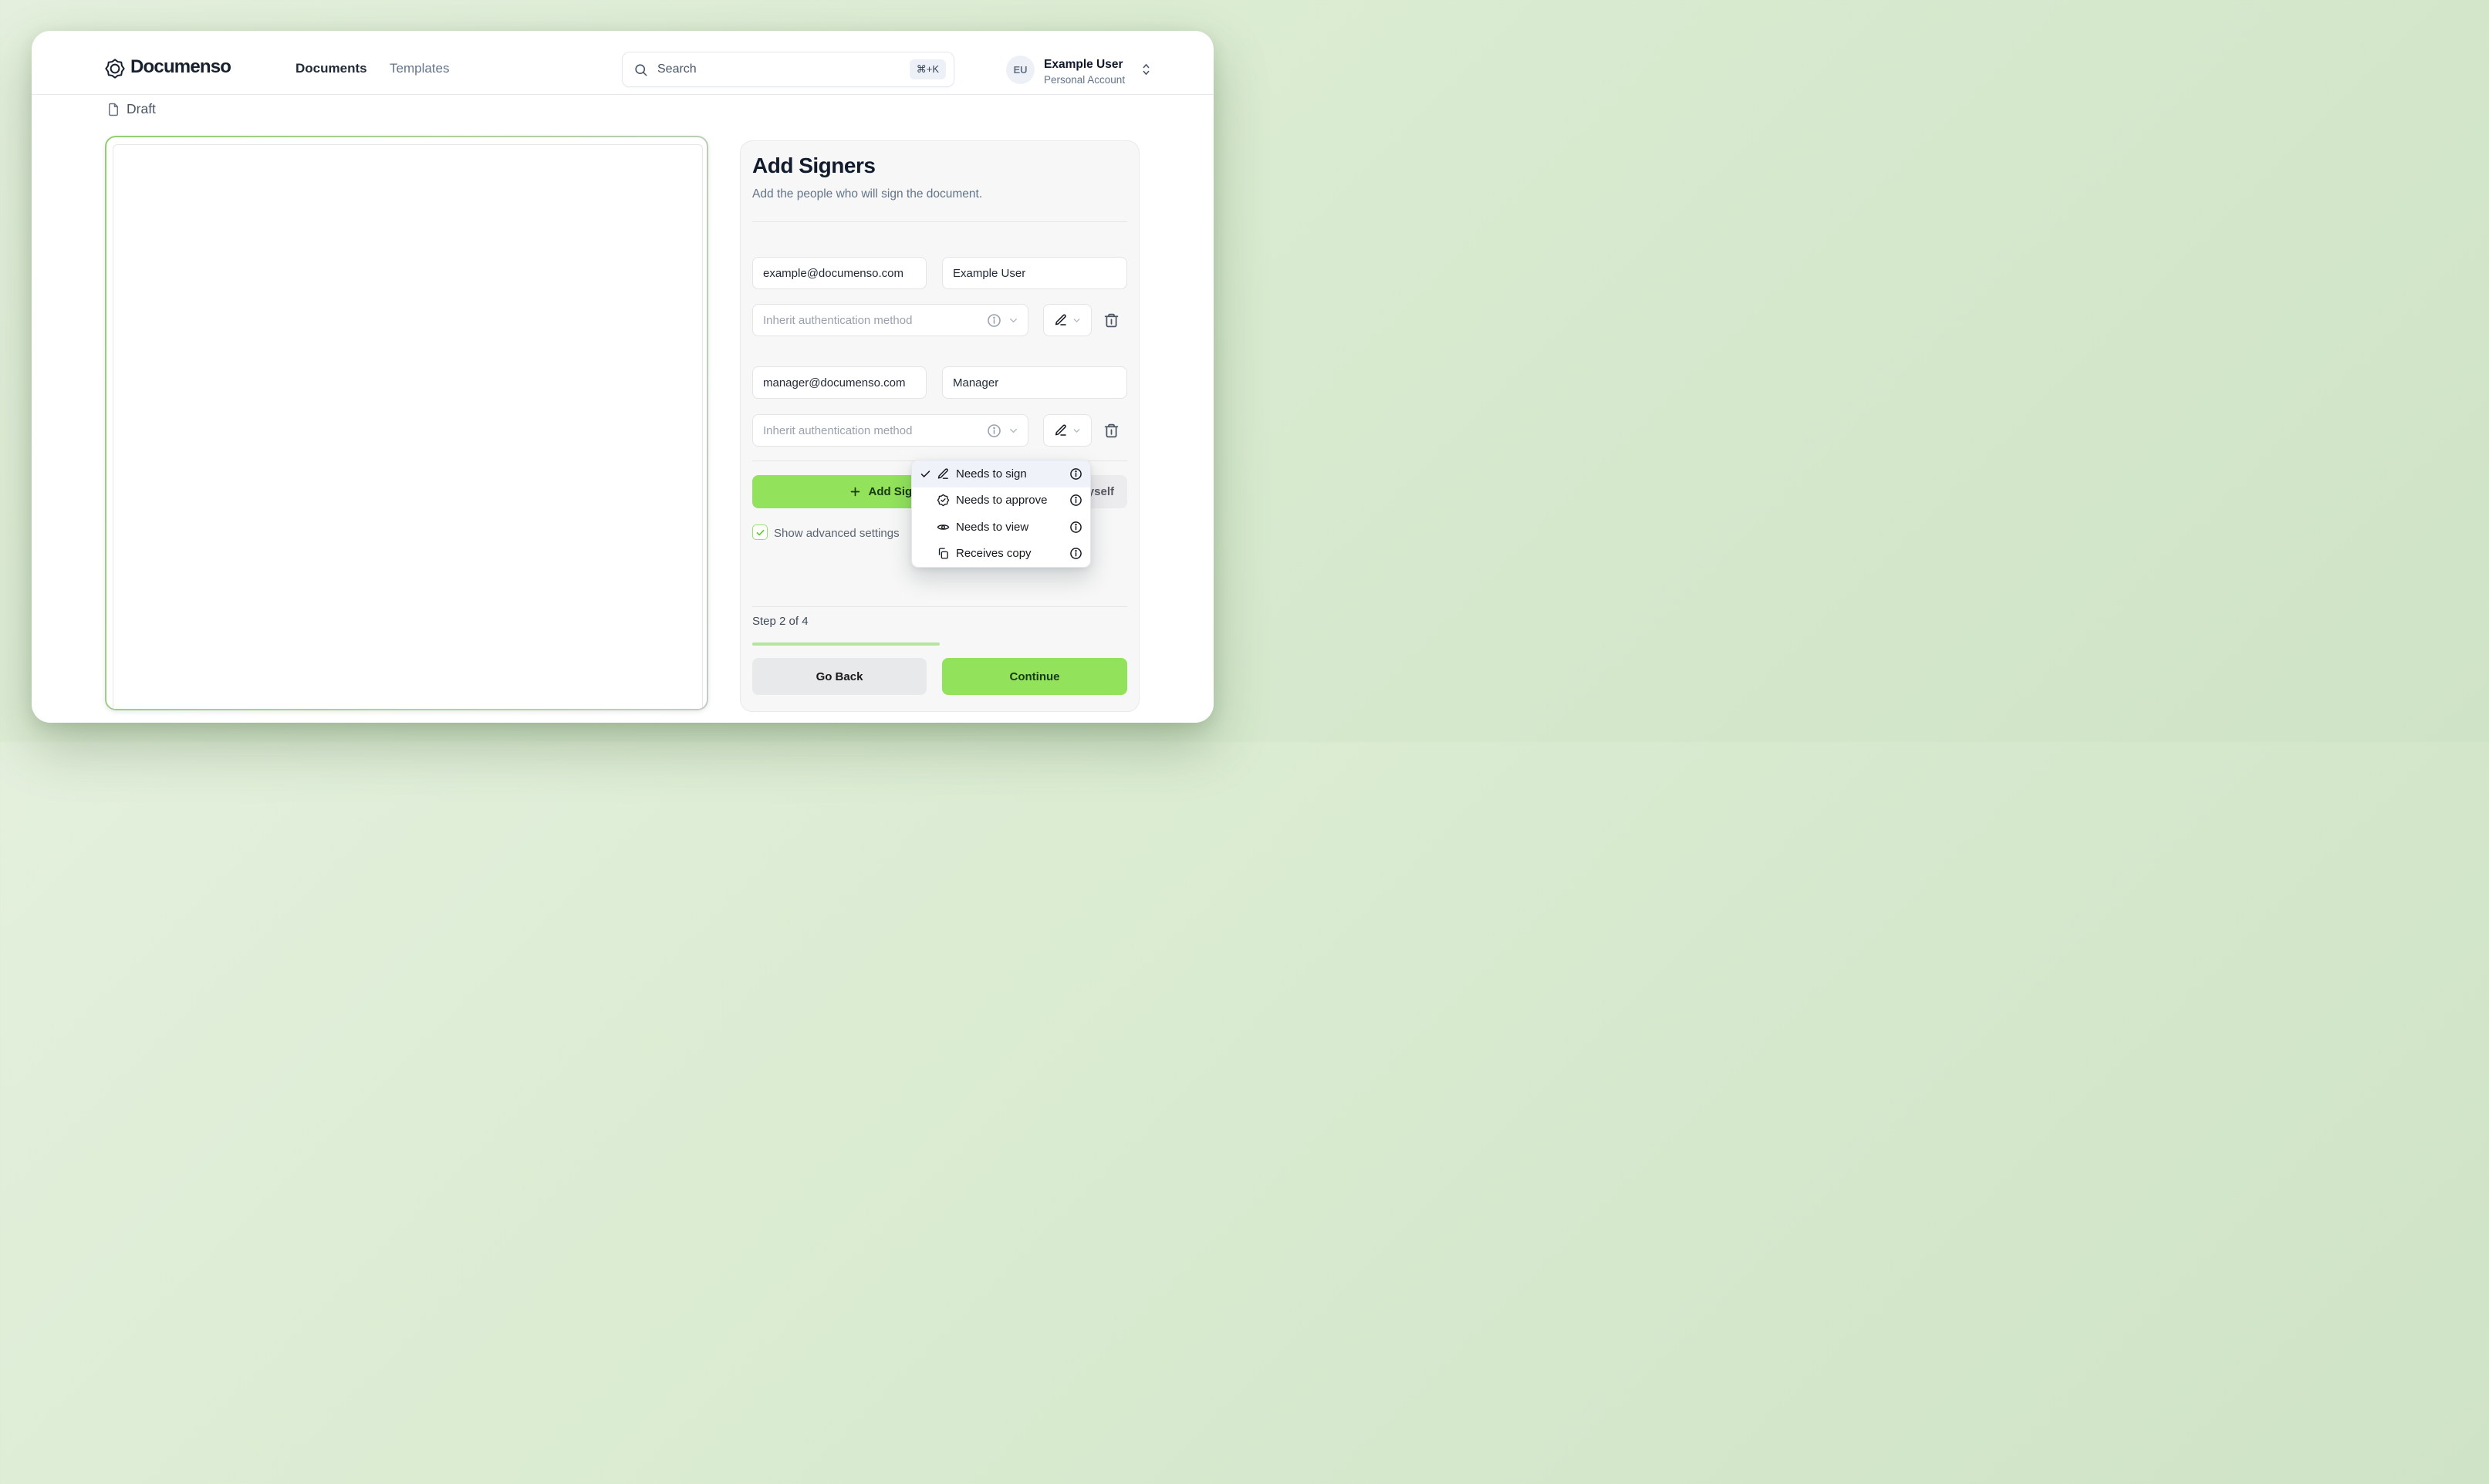 The width and height of the screenshot is (2489, 1484). Describe the element at coordinates (994, 554) in the screenshot. I see `role-option-label: Receives copy` at that location.